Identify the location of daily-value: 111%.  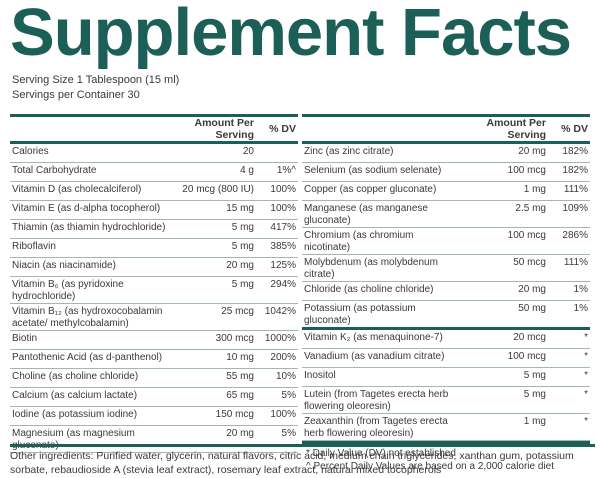
(569, 191).